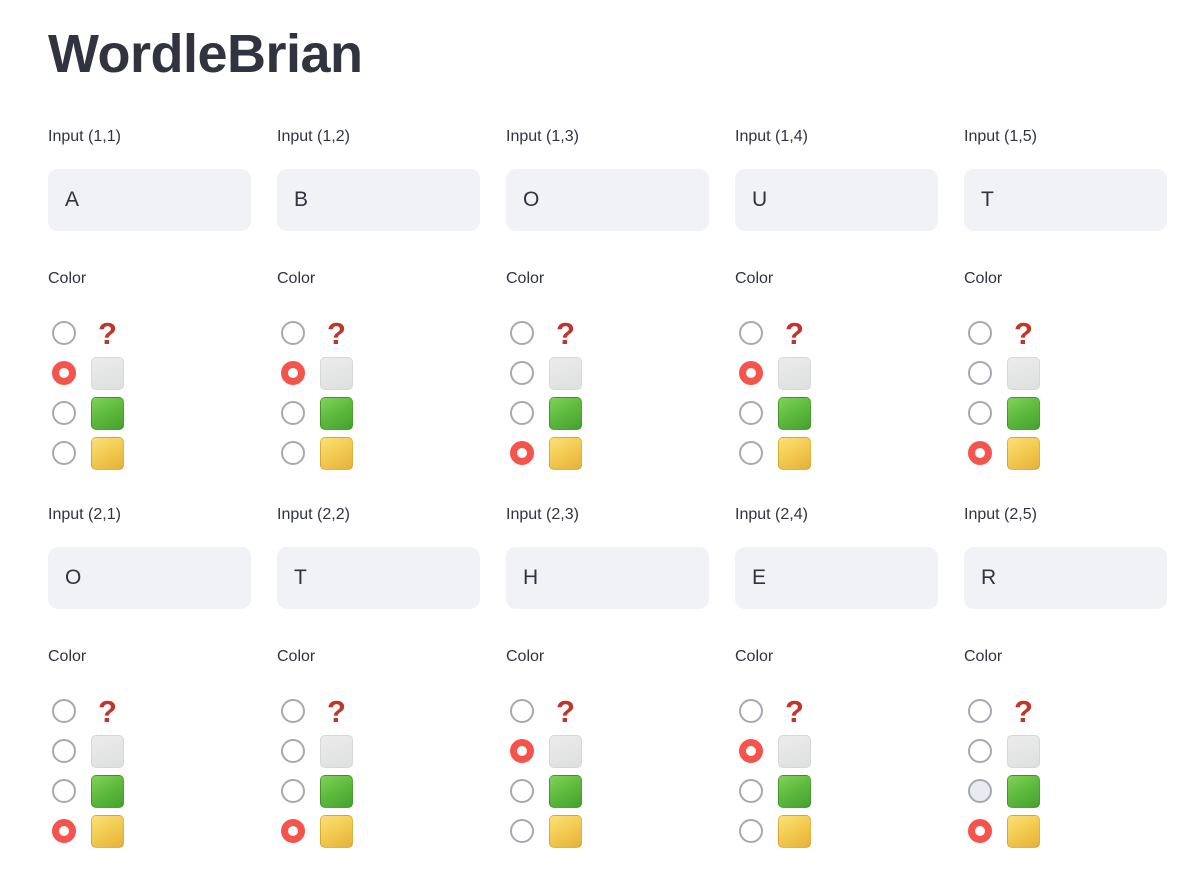 This screenshot has width=1200, height=874. What do you see at coordinates (84, 136) in the screenshot?
I see `input-label: Input (1,1)` at bounding box center [84, 136].